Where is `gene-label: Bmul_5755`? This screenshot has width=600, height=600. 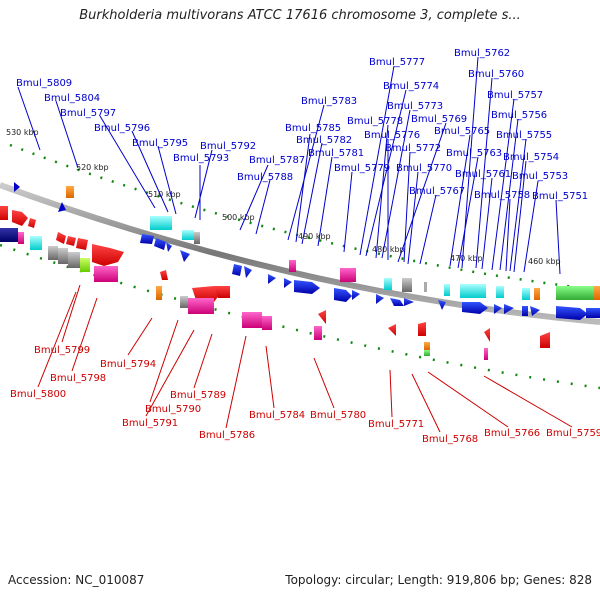 gene-label: Bmul_5755 is located at coordinates (524, 135).